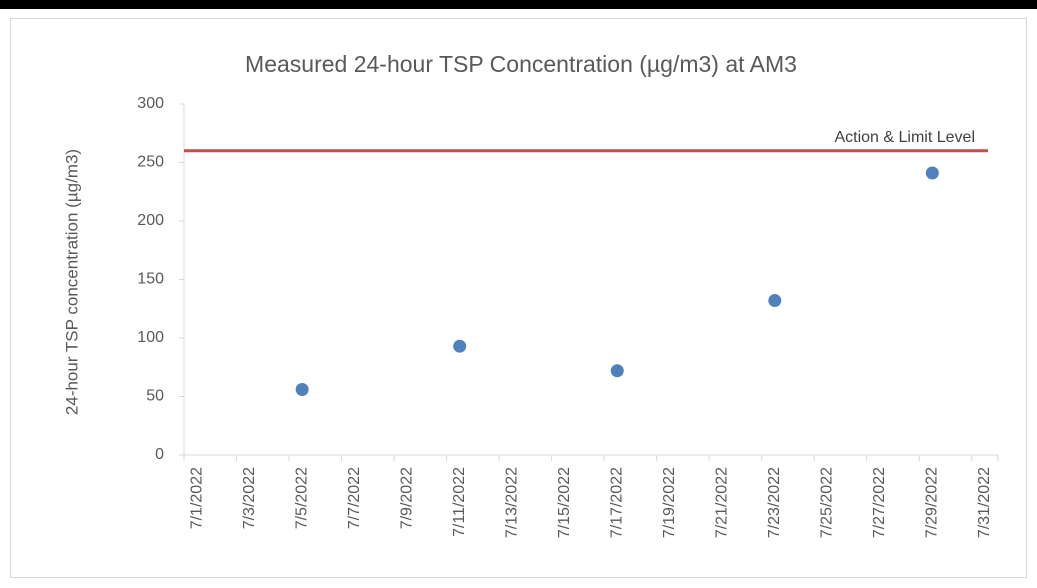 This screenshot has height=588, width=1037. What do you see at coordinates (932, 502) in the screenshot?
I see `x-tick-label: 7/29/2022` at bounding box center [932, 502].